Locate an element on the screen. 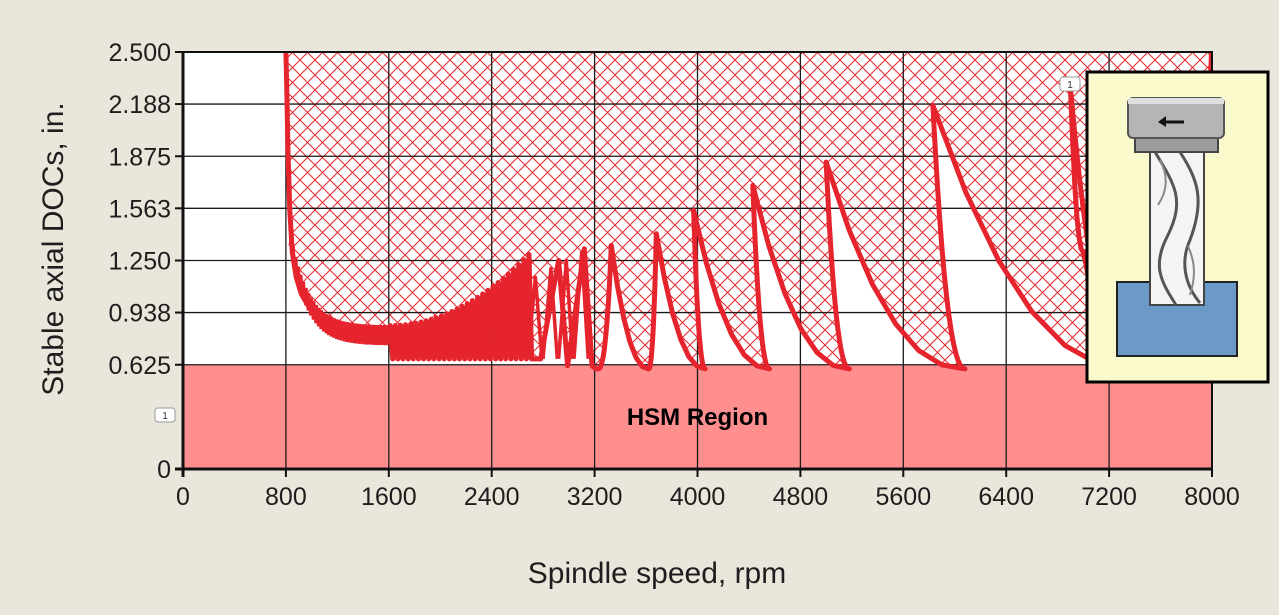 The height and width of the screenshot is (615, 1279). mid-speed-lobes is located at coordinates (527, 305).